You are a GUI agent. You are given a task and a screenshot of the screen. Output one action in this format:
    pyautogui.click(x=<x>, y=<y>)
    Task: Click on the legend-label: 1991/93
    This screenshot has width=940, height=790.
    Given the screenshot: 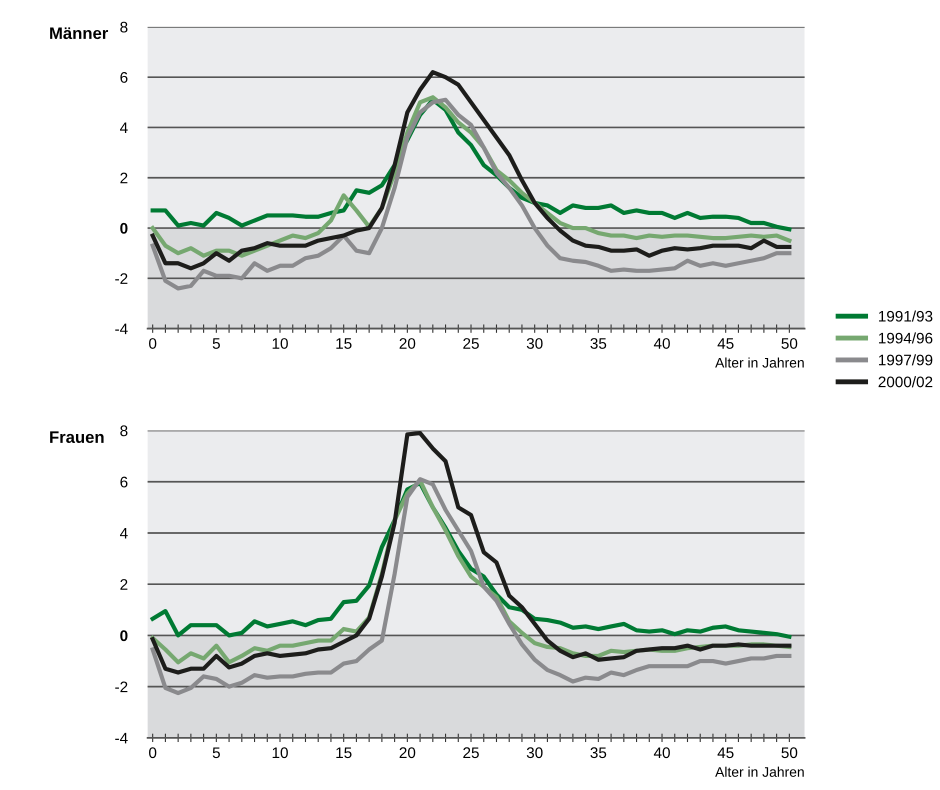 What is the action you would take?
    pyautogui.click(x=905, y=316)
    